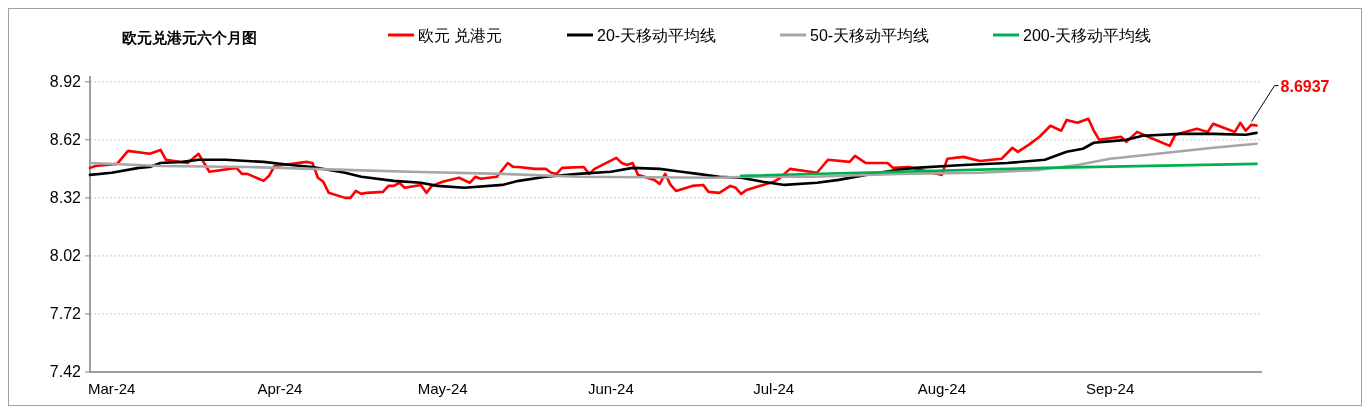 This screenshot has width=1370, height=414. I want to click on x-tick-label: Apr-24, so click(280, 388).